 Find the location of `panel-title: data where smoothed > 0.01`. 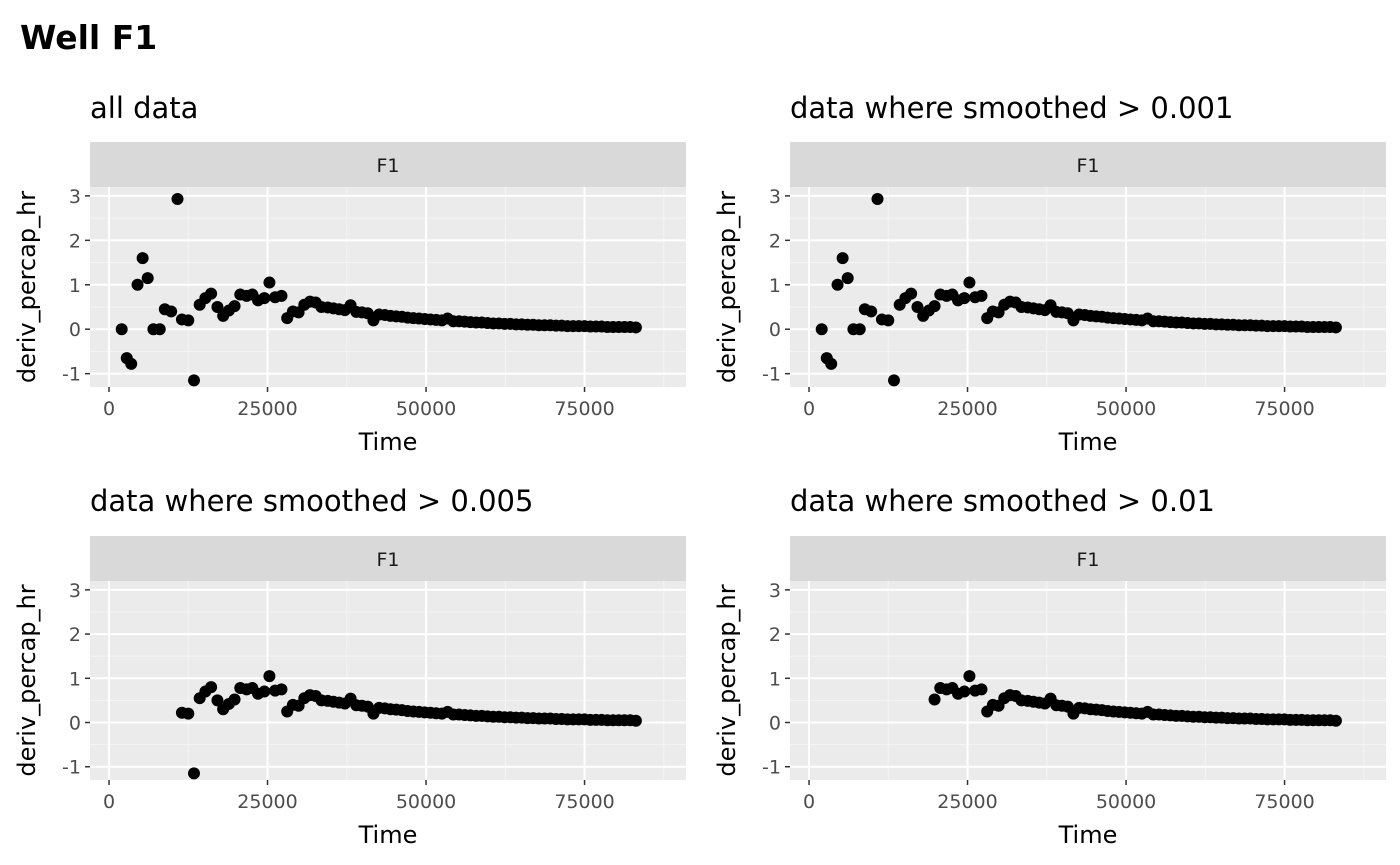

panel-title: data where smoothed > 0.01 is located at coordinates (1002, 501).